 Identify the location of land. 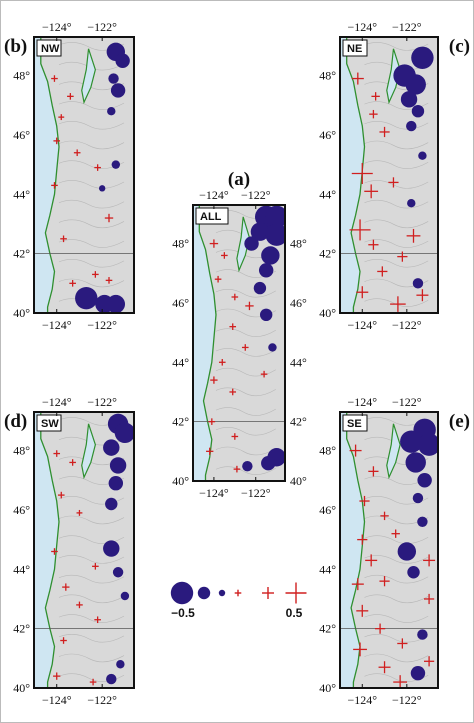
(392, 550).